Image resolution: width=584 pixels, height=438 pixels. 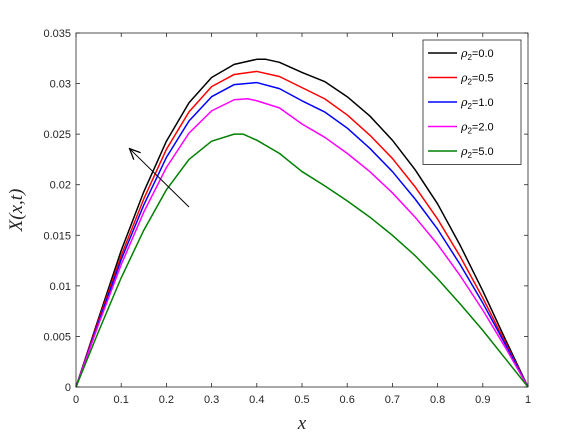 I want to click on x-tick-label: 0.7, so click(x=392, y=400).